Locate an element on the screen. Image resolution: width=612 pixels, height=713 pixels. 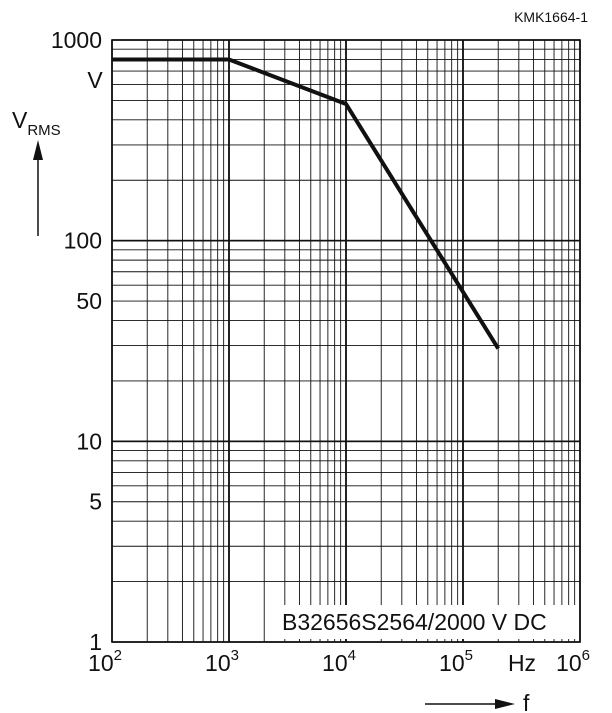
annotation-background is located at coordinates (427, 622).